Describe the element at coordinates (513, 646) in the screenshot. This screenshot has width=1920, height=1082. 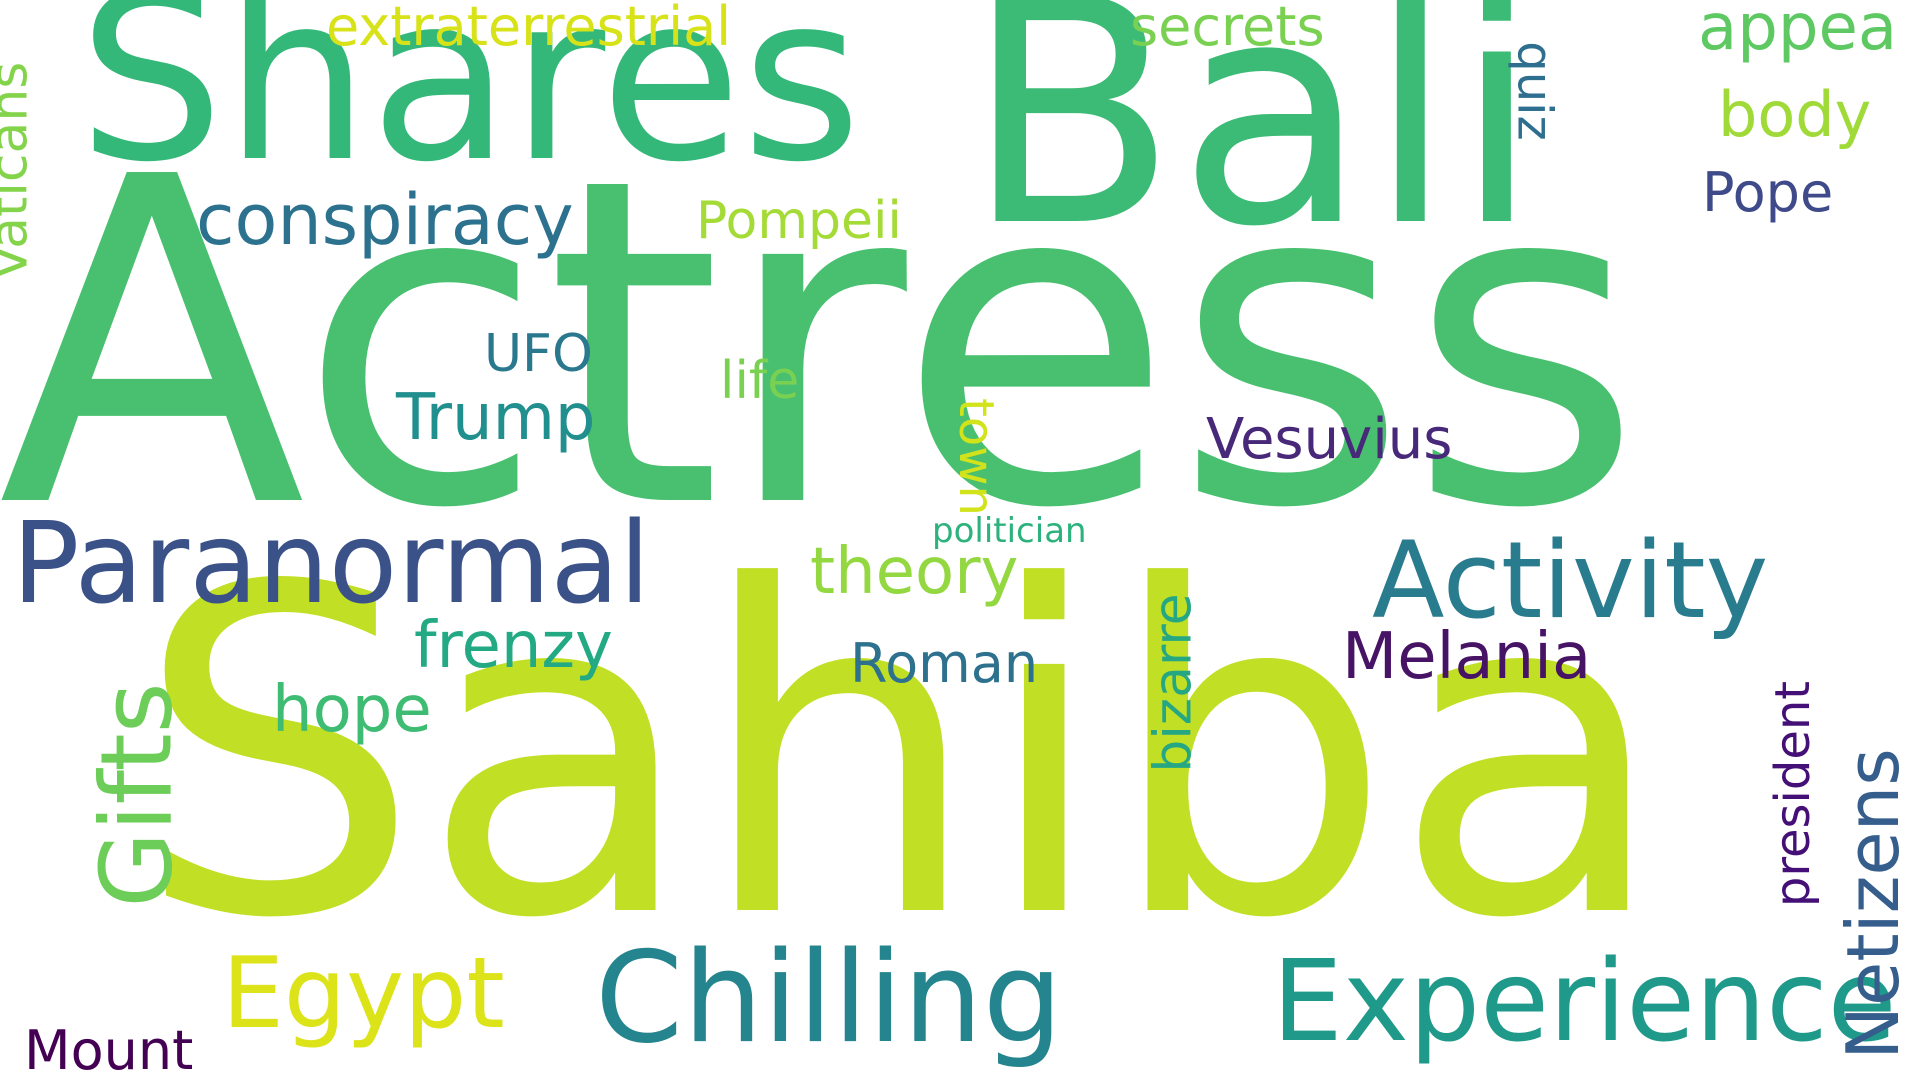
I see `word-frenzy: frenzy` at that location.